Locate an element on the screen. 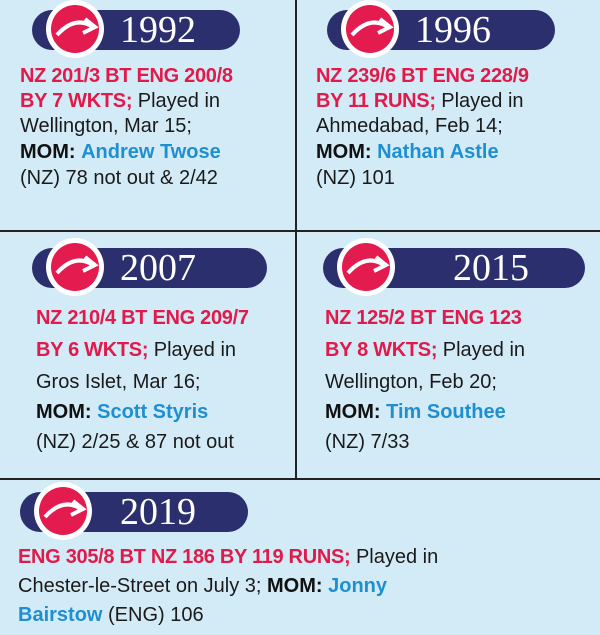 Image resolution: width=600 pixels, height=635 pixels. year-label: 2019 is located at coordinates (158, 512).